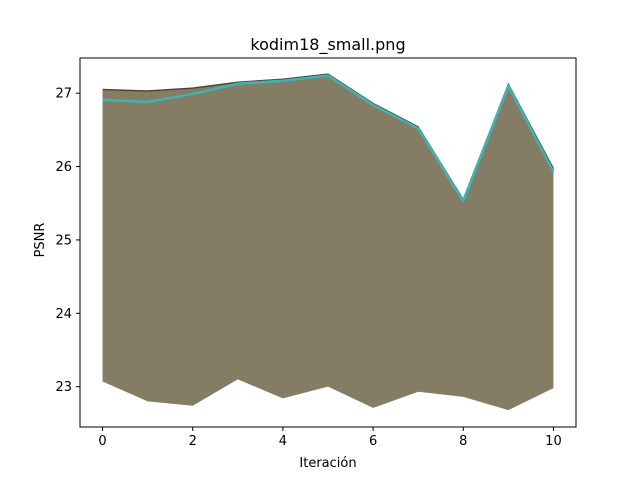 This screenshot has height=480, width=640. I want to click on x-tick-label: 6, so click(373, 441).